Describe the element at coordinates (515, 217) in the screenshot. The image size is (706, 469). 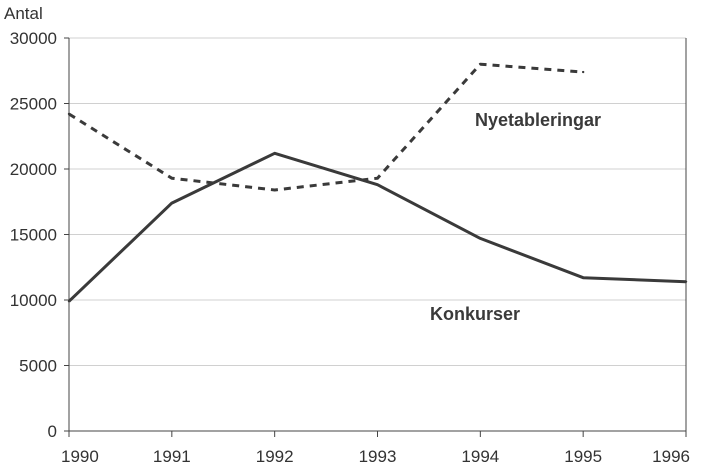
I see `series-labels: Nyetableringar Konkurser` at that location.